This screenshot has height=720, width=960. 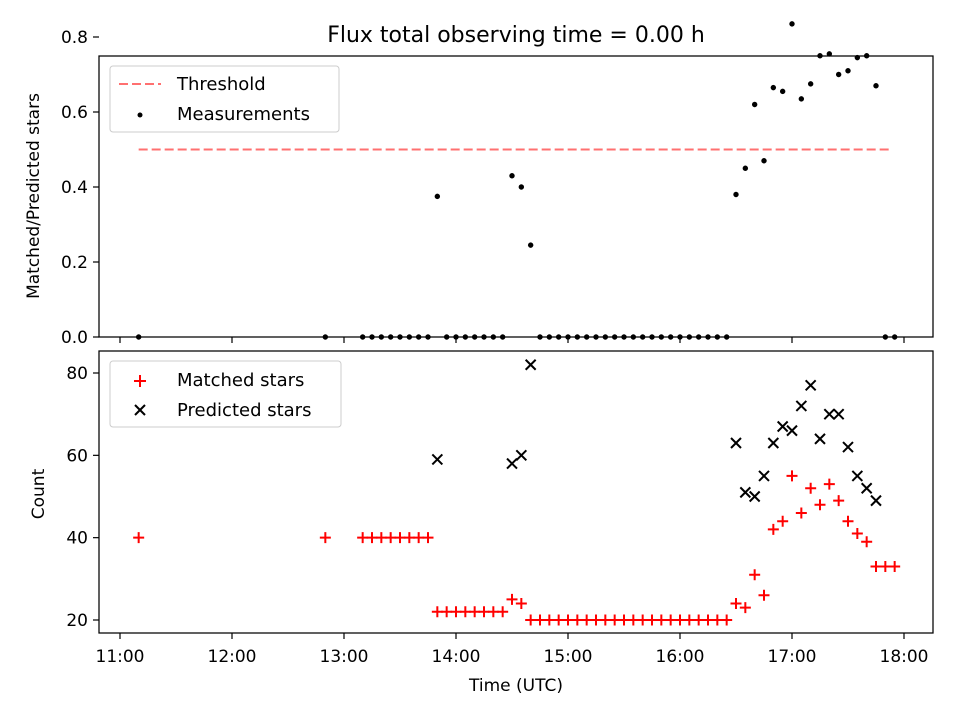 I want to click on threshold-legend-label: Threshold, so click(x=221, y=84).